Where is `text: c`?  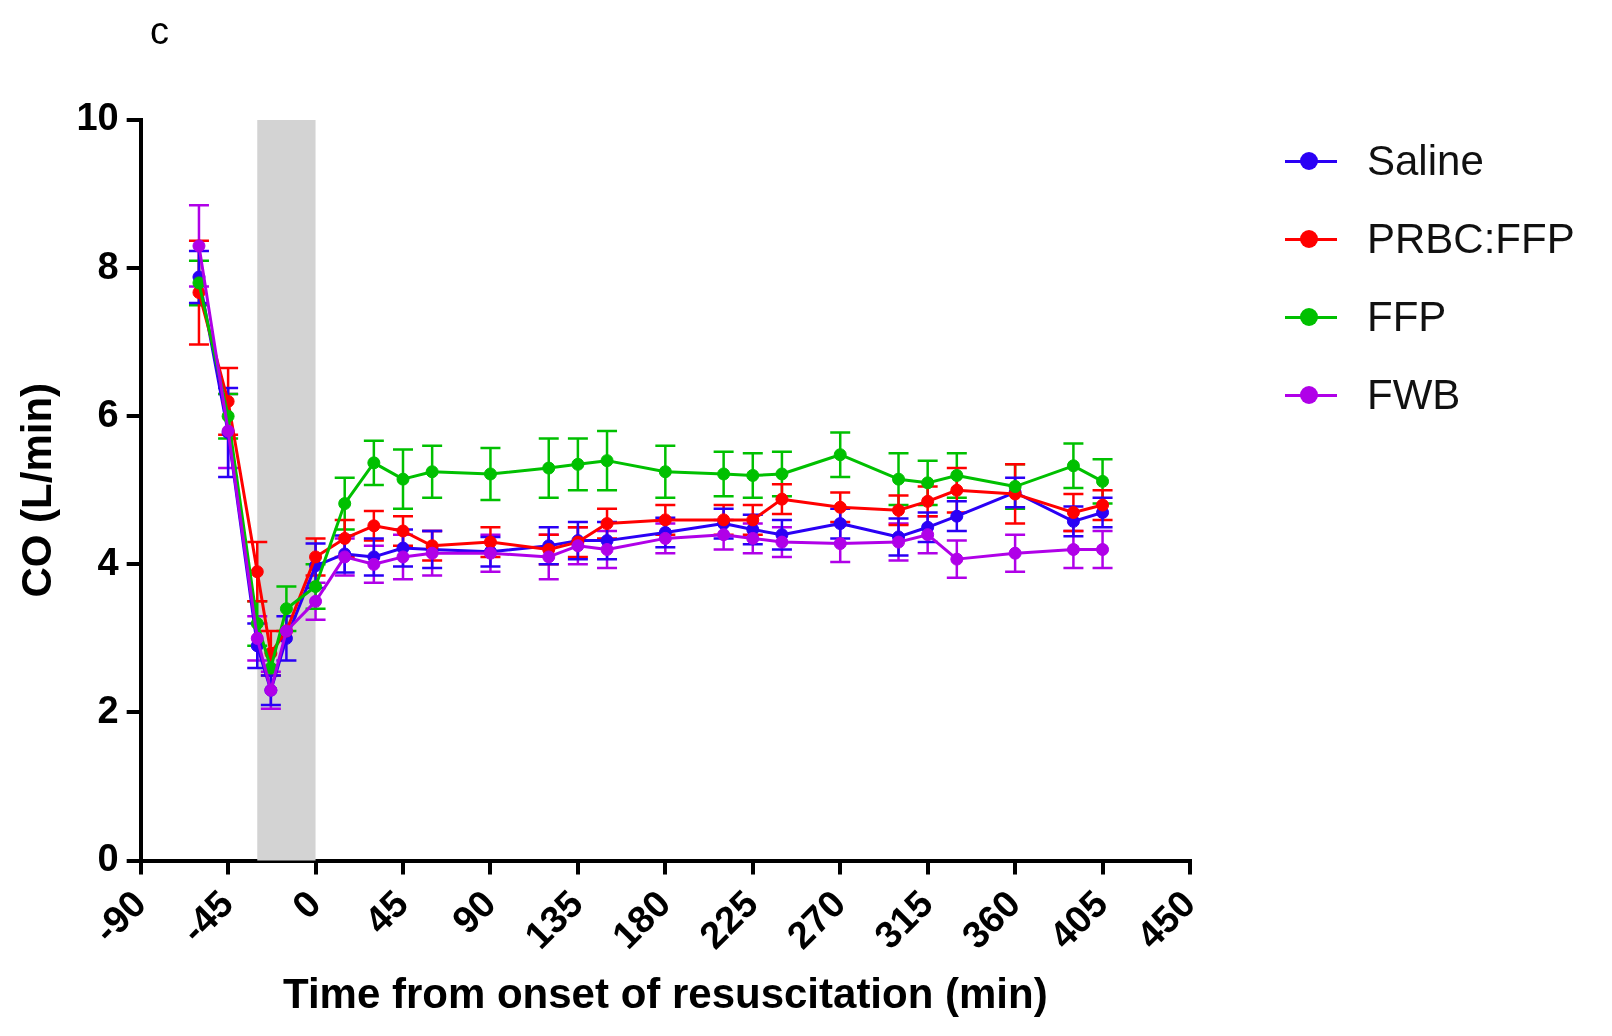 text: c is located at coordinates (159, 31).